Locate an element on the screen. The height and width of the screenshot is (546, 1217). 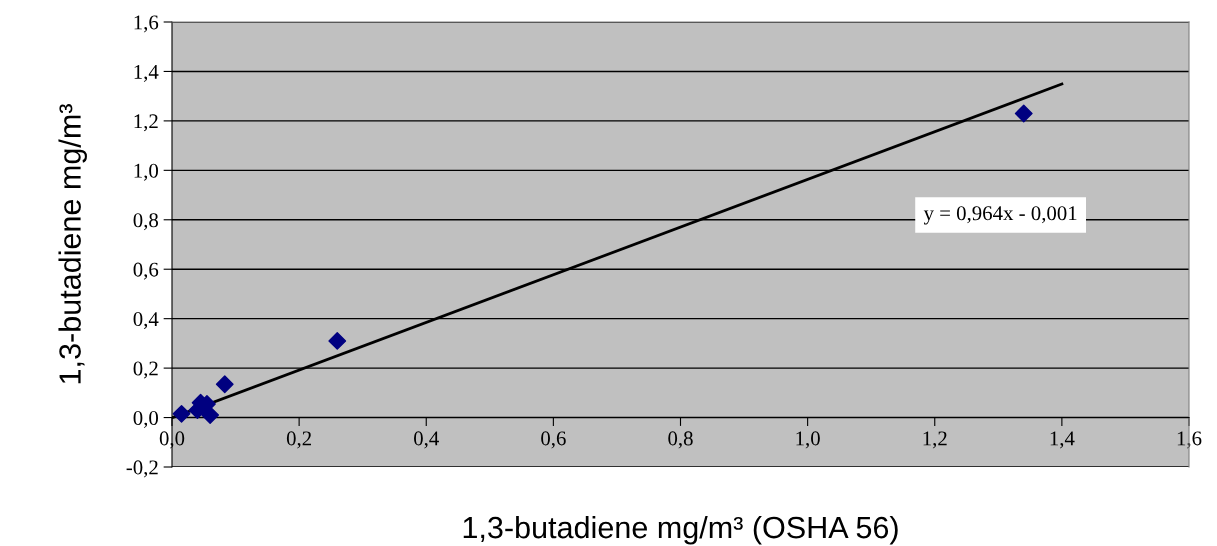
x-tick-label: 1,2 is located at coordinates (935, 440).